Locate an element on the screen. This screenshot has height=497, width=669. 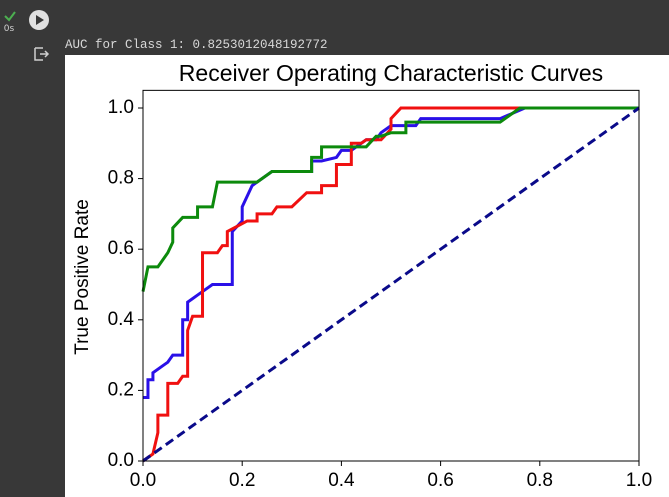
chart-title: Receiver Operating Characteristic Curves is located at coordinates (391, 73).